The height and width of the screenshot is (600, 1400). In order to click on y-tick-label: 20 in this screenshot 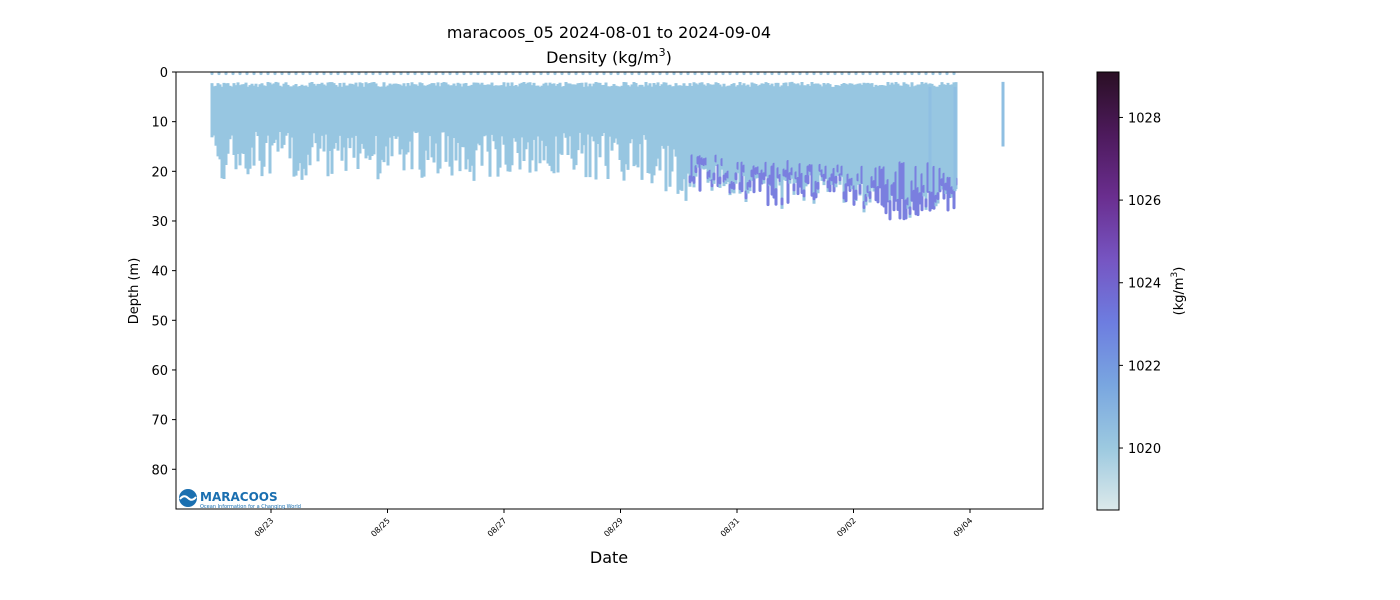, I will do `click(159, 172)`.